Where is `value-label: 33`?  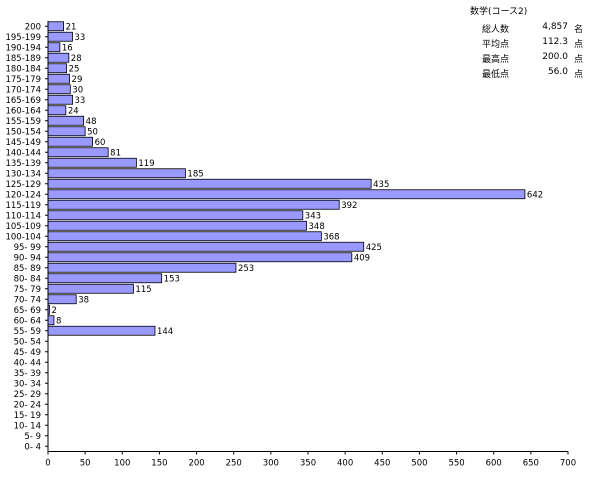
value-label: 33 is located at coordinates (80, 38).